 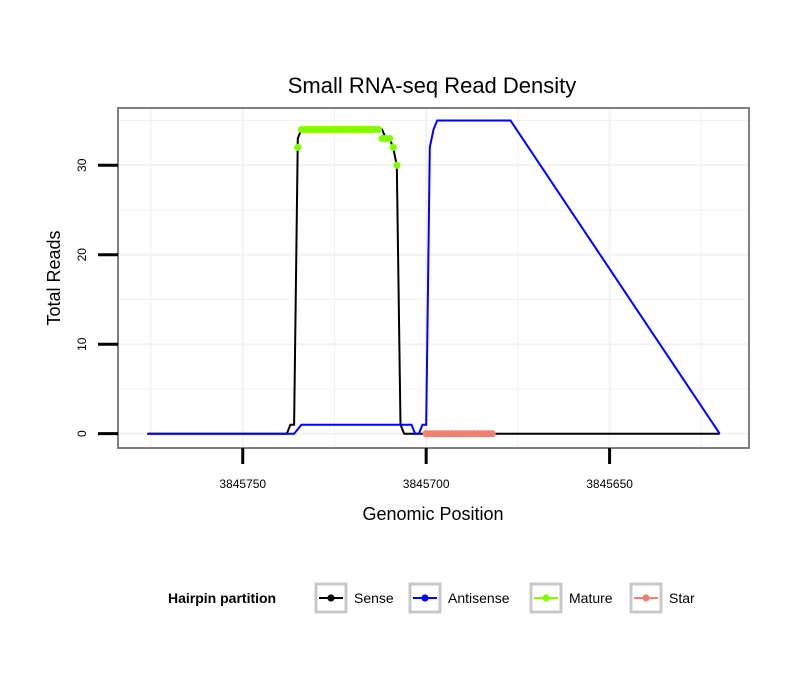 I want to click on star-point, so click(x=492, y=434).